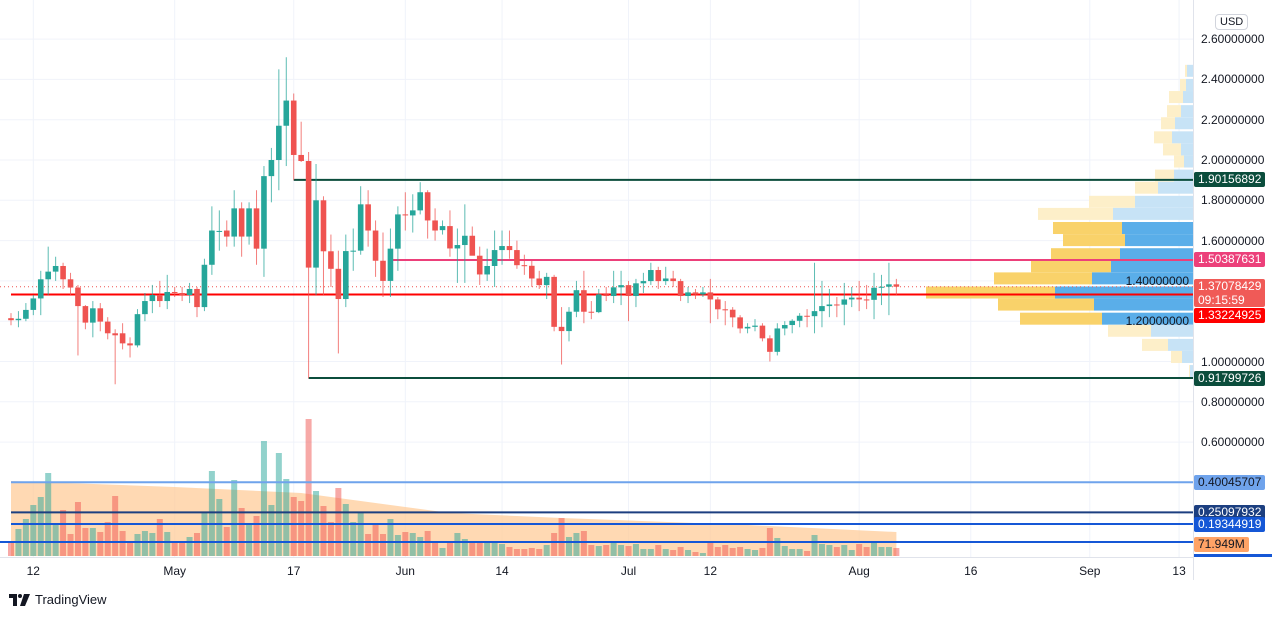 The image size is (1280, 617). What do you see at coordinates (1232, 22) in the screenshot?
I see `currency-button: USD` at bounding box center [1232, 22].